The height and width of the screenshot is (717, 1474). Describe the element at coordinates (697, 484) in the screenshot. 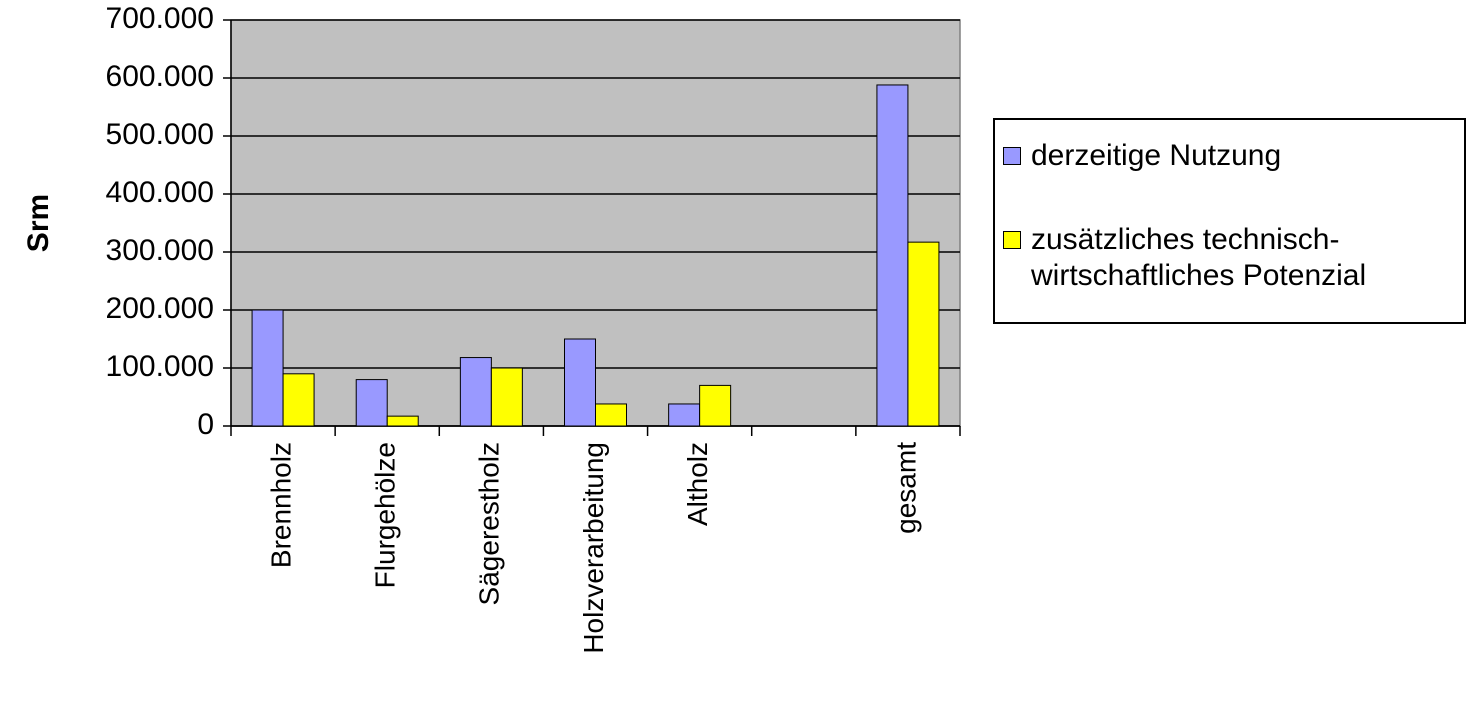

I see `x-tick-label: Altholz` at that location.